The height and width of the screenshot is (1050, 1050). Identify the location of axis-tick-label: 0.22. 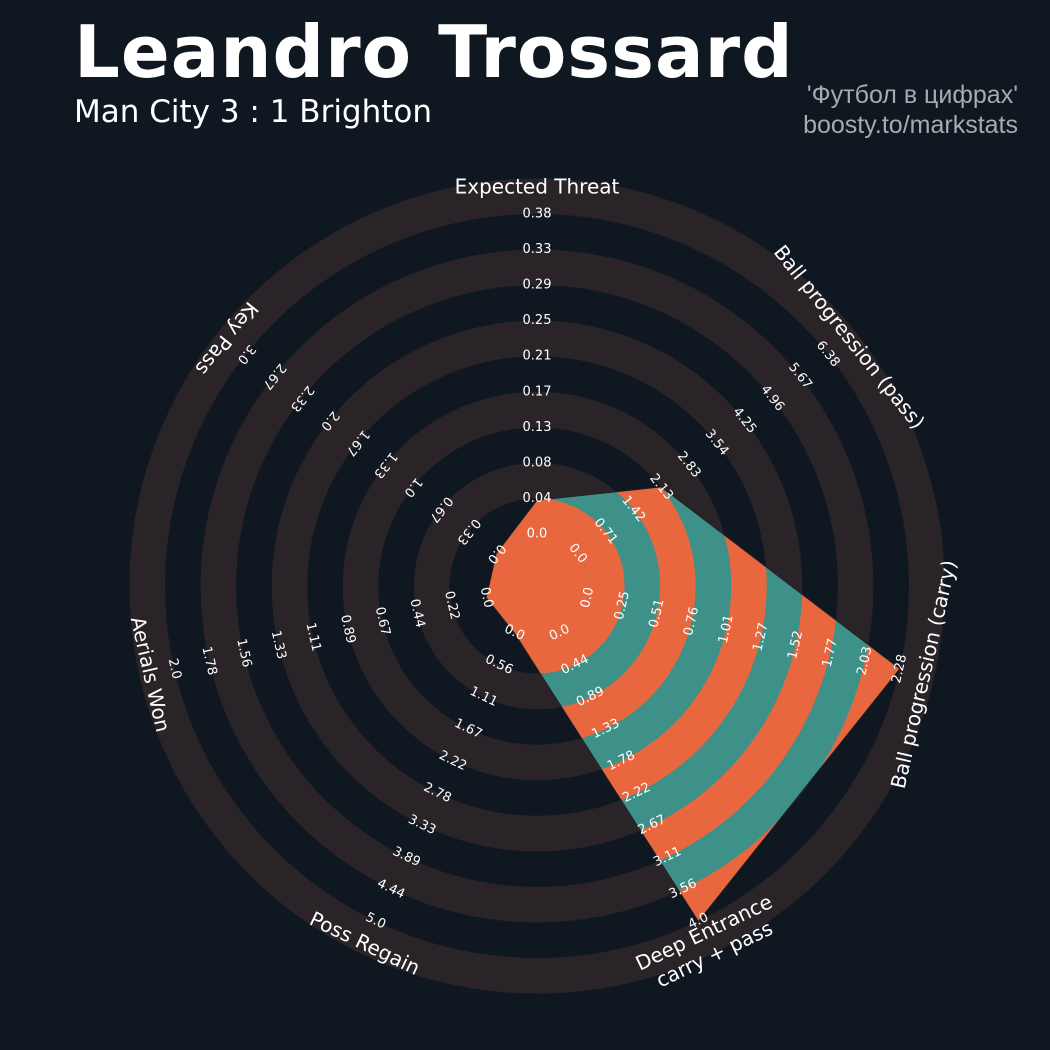
(451, 606).